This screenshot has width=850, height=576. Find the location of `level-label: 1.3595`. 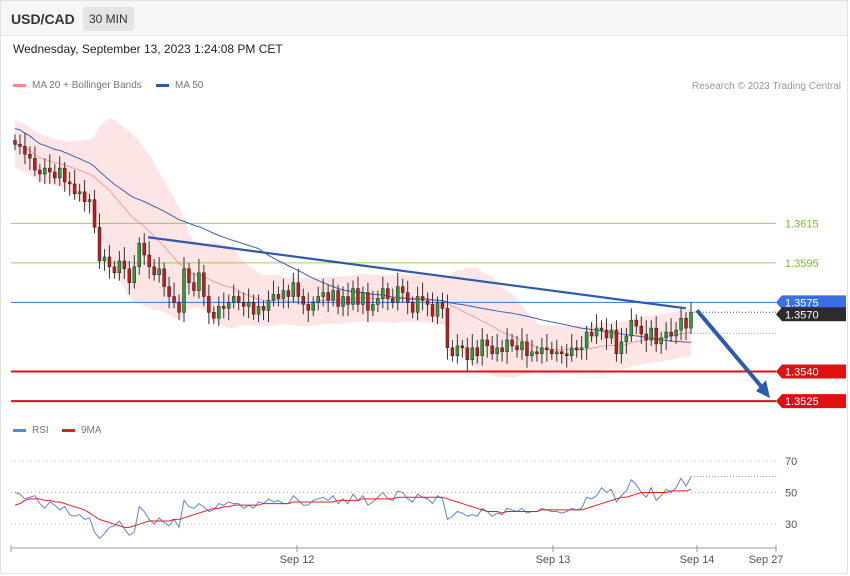

level-label: 1.3595 is located at coordinates (802, 264).